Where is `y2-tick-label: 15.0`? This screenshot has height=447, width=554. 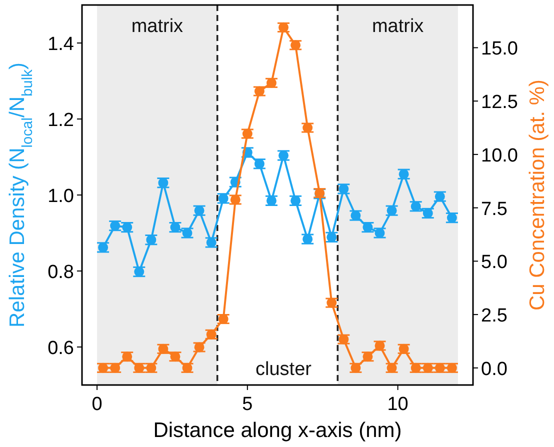
y2-tick-label: 15.0 is located at coordinates (499, 49).